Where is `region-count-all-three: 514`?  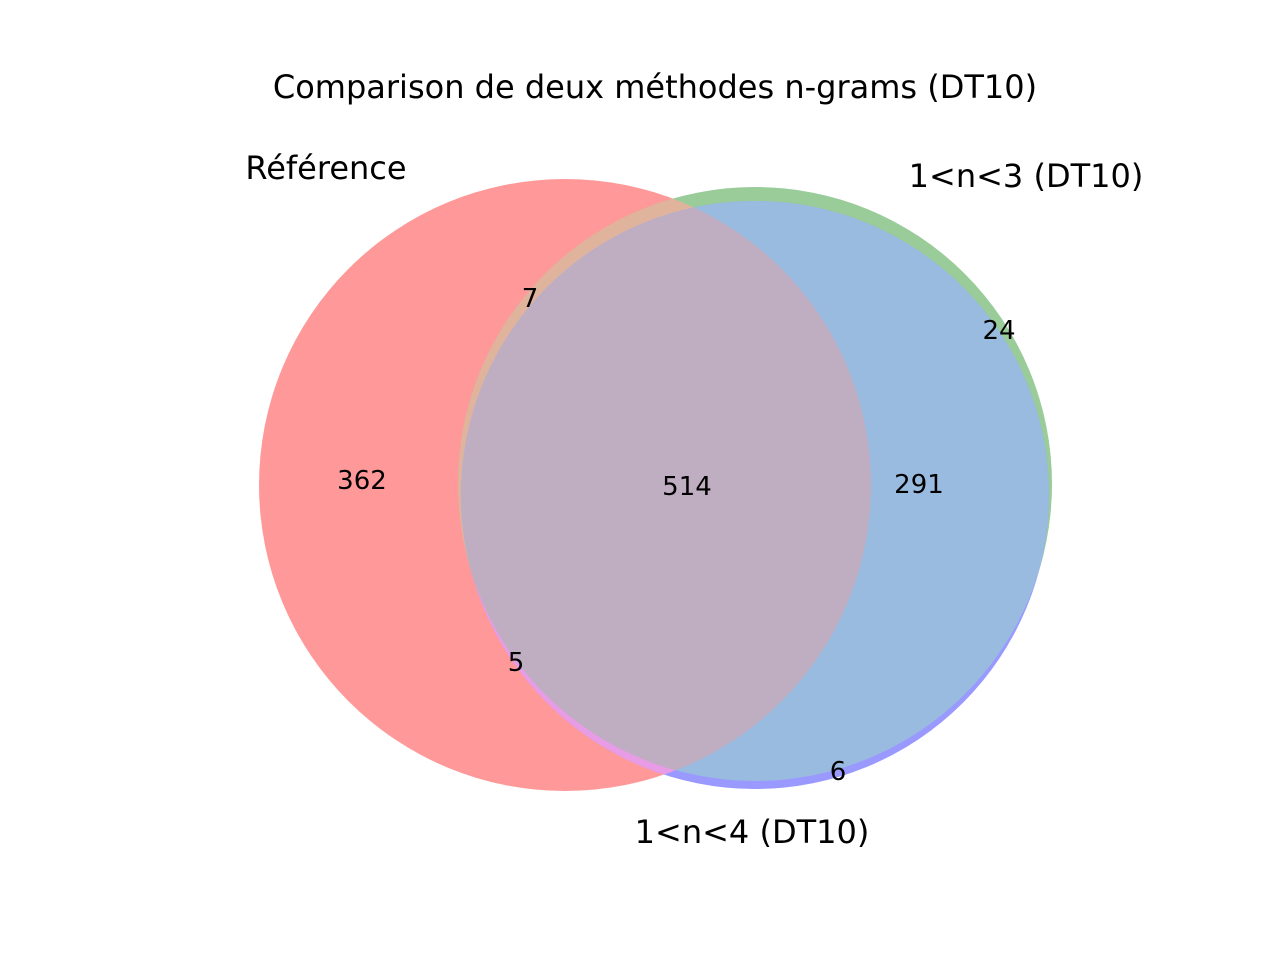
region-count-all-three: 514 is located at coordinates (687, 487).